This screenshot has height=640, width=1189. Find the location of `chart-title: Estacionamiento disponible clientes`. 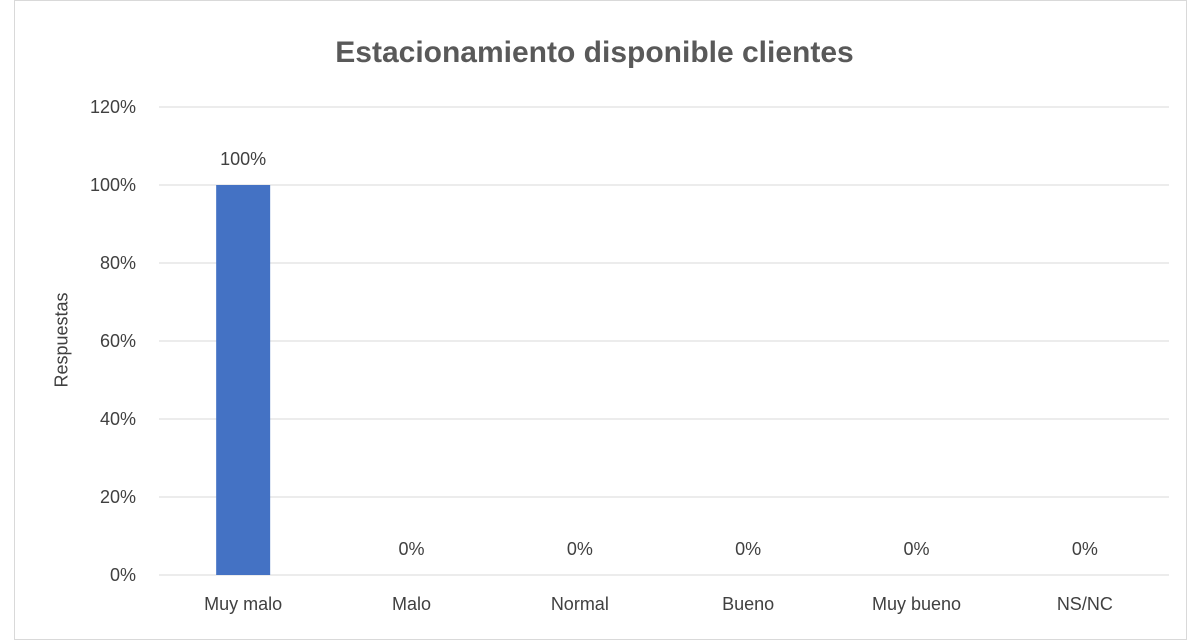

chart-title: Estacionamiento disponible clientes is located at coordinates (594, 52).